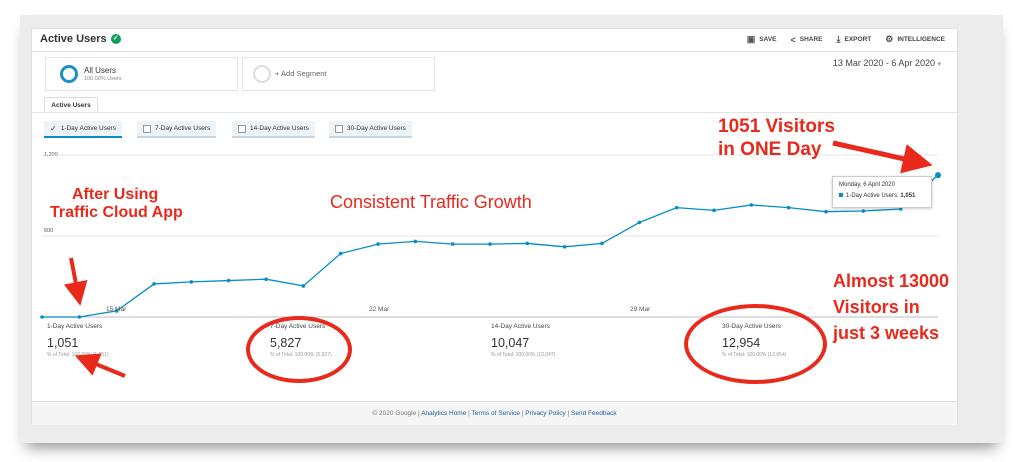  Describe the element at coordinates (806, 39) in the screenshot. I see `share-button: < SHARE` at that location.